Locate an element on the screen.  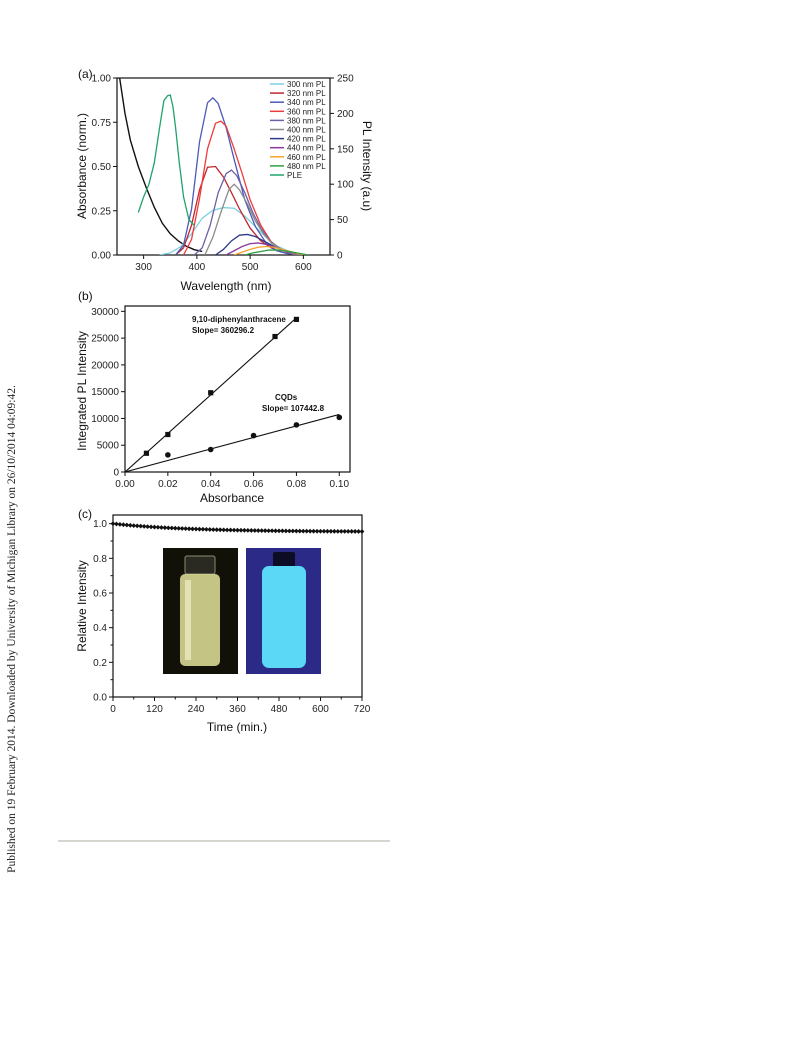
legend-label: 400 nm PL is located at coordinates (306, 130).